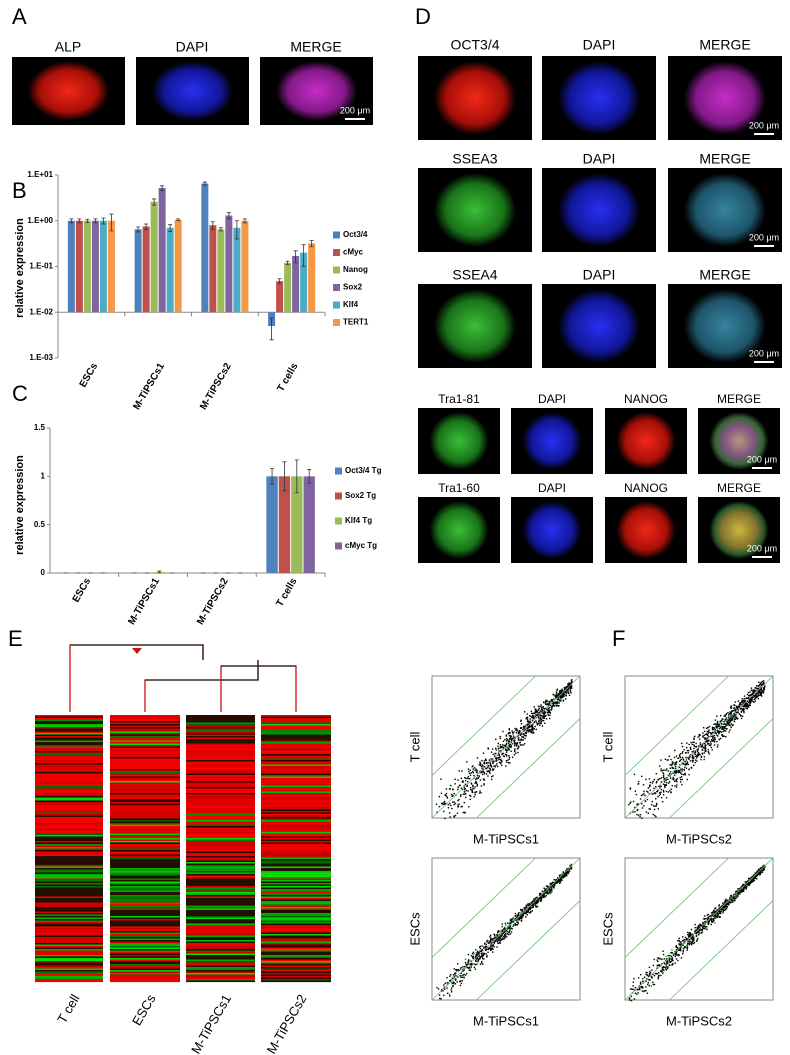 The image size is (790, 1055). Describe the element at coordinates (149, 386) in the screenshot. I see `x-tick-label: M-TiPSCs1` at that location.